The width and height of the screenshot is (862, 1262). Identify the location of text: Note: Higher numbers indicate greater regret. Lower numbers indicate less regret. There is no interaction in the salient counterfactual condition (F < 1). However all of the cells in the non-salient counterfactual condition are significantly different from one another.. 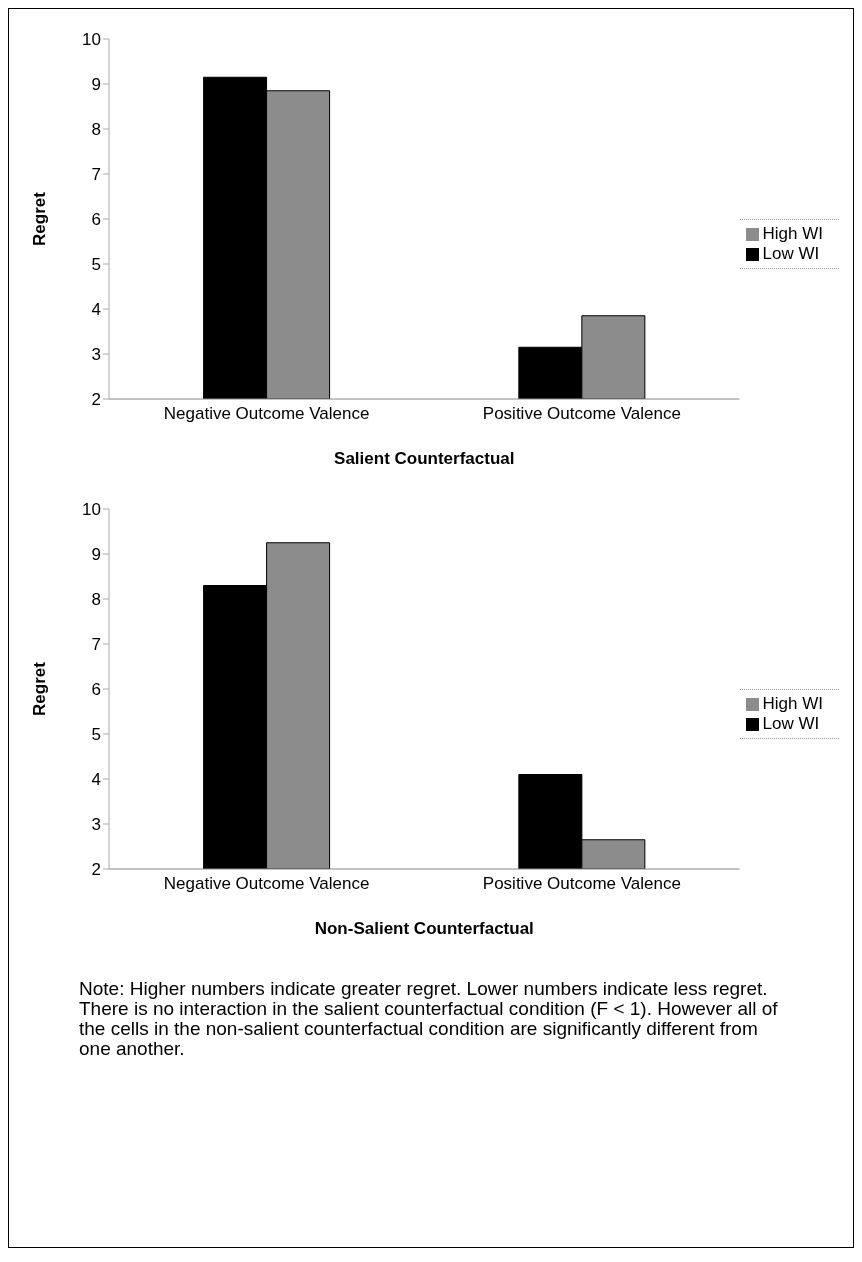
(429, 1018).